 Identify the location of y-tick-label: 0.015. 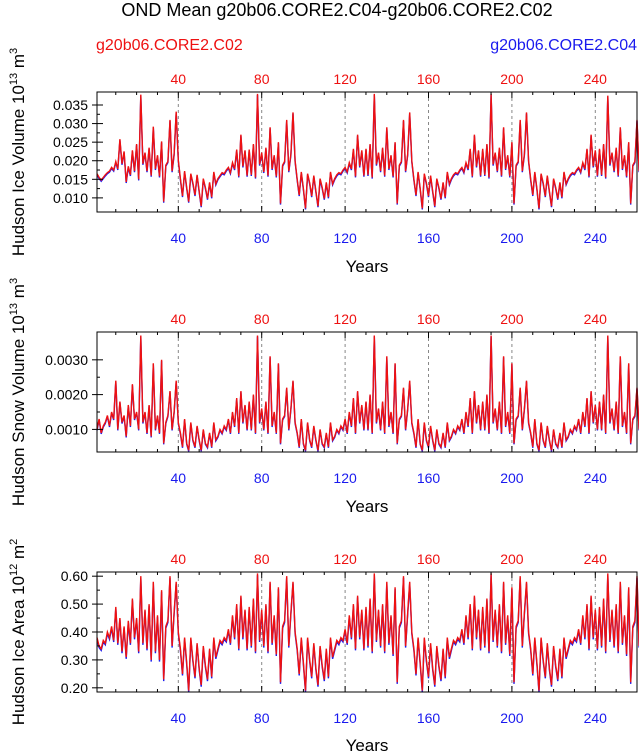
(70, 179).